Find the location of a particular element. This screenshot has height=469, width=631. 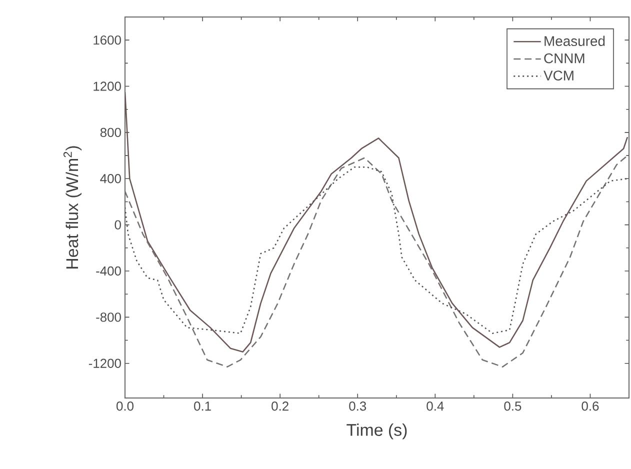

y-tick-label: -400 is located at coordinates (108, 271).